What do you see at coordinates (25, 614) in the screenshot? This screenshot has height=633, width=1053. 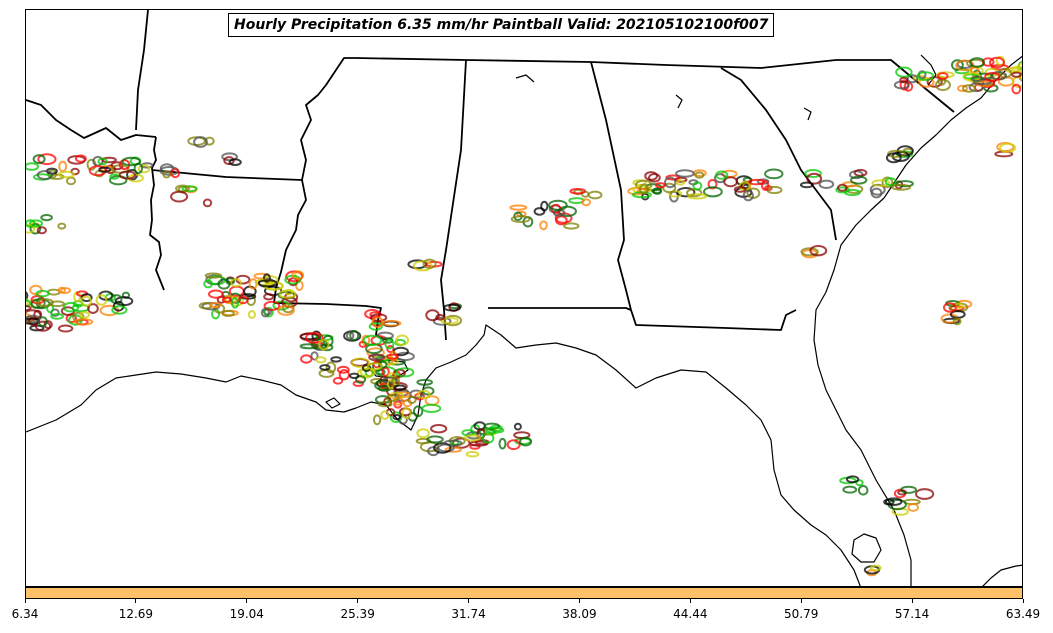 I see `colorbar-tick-label: 6.34` at bounding box center [25, 614].